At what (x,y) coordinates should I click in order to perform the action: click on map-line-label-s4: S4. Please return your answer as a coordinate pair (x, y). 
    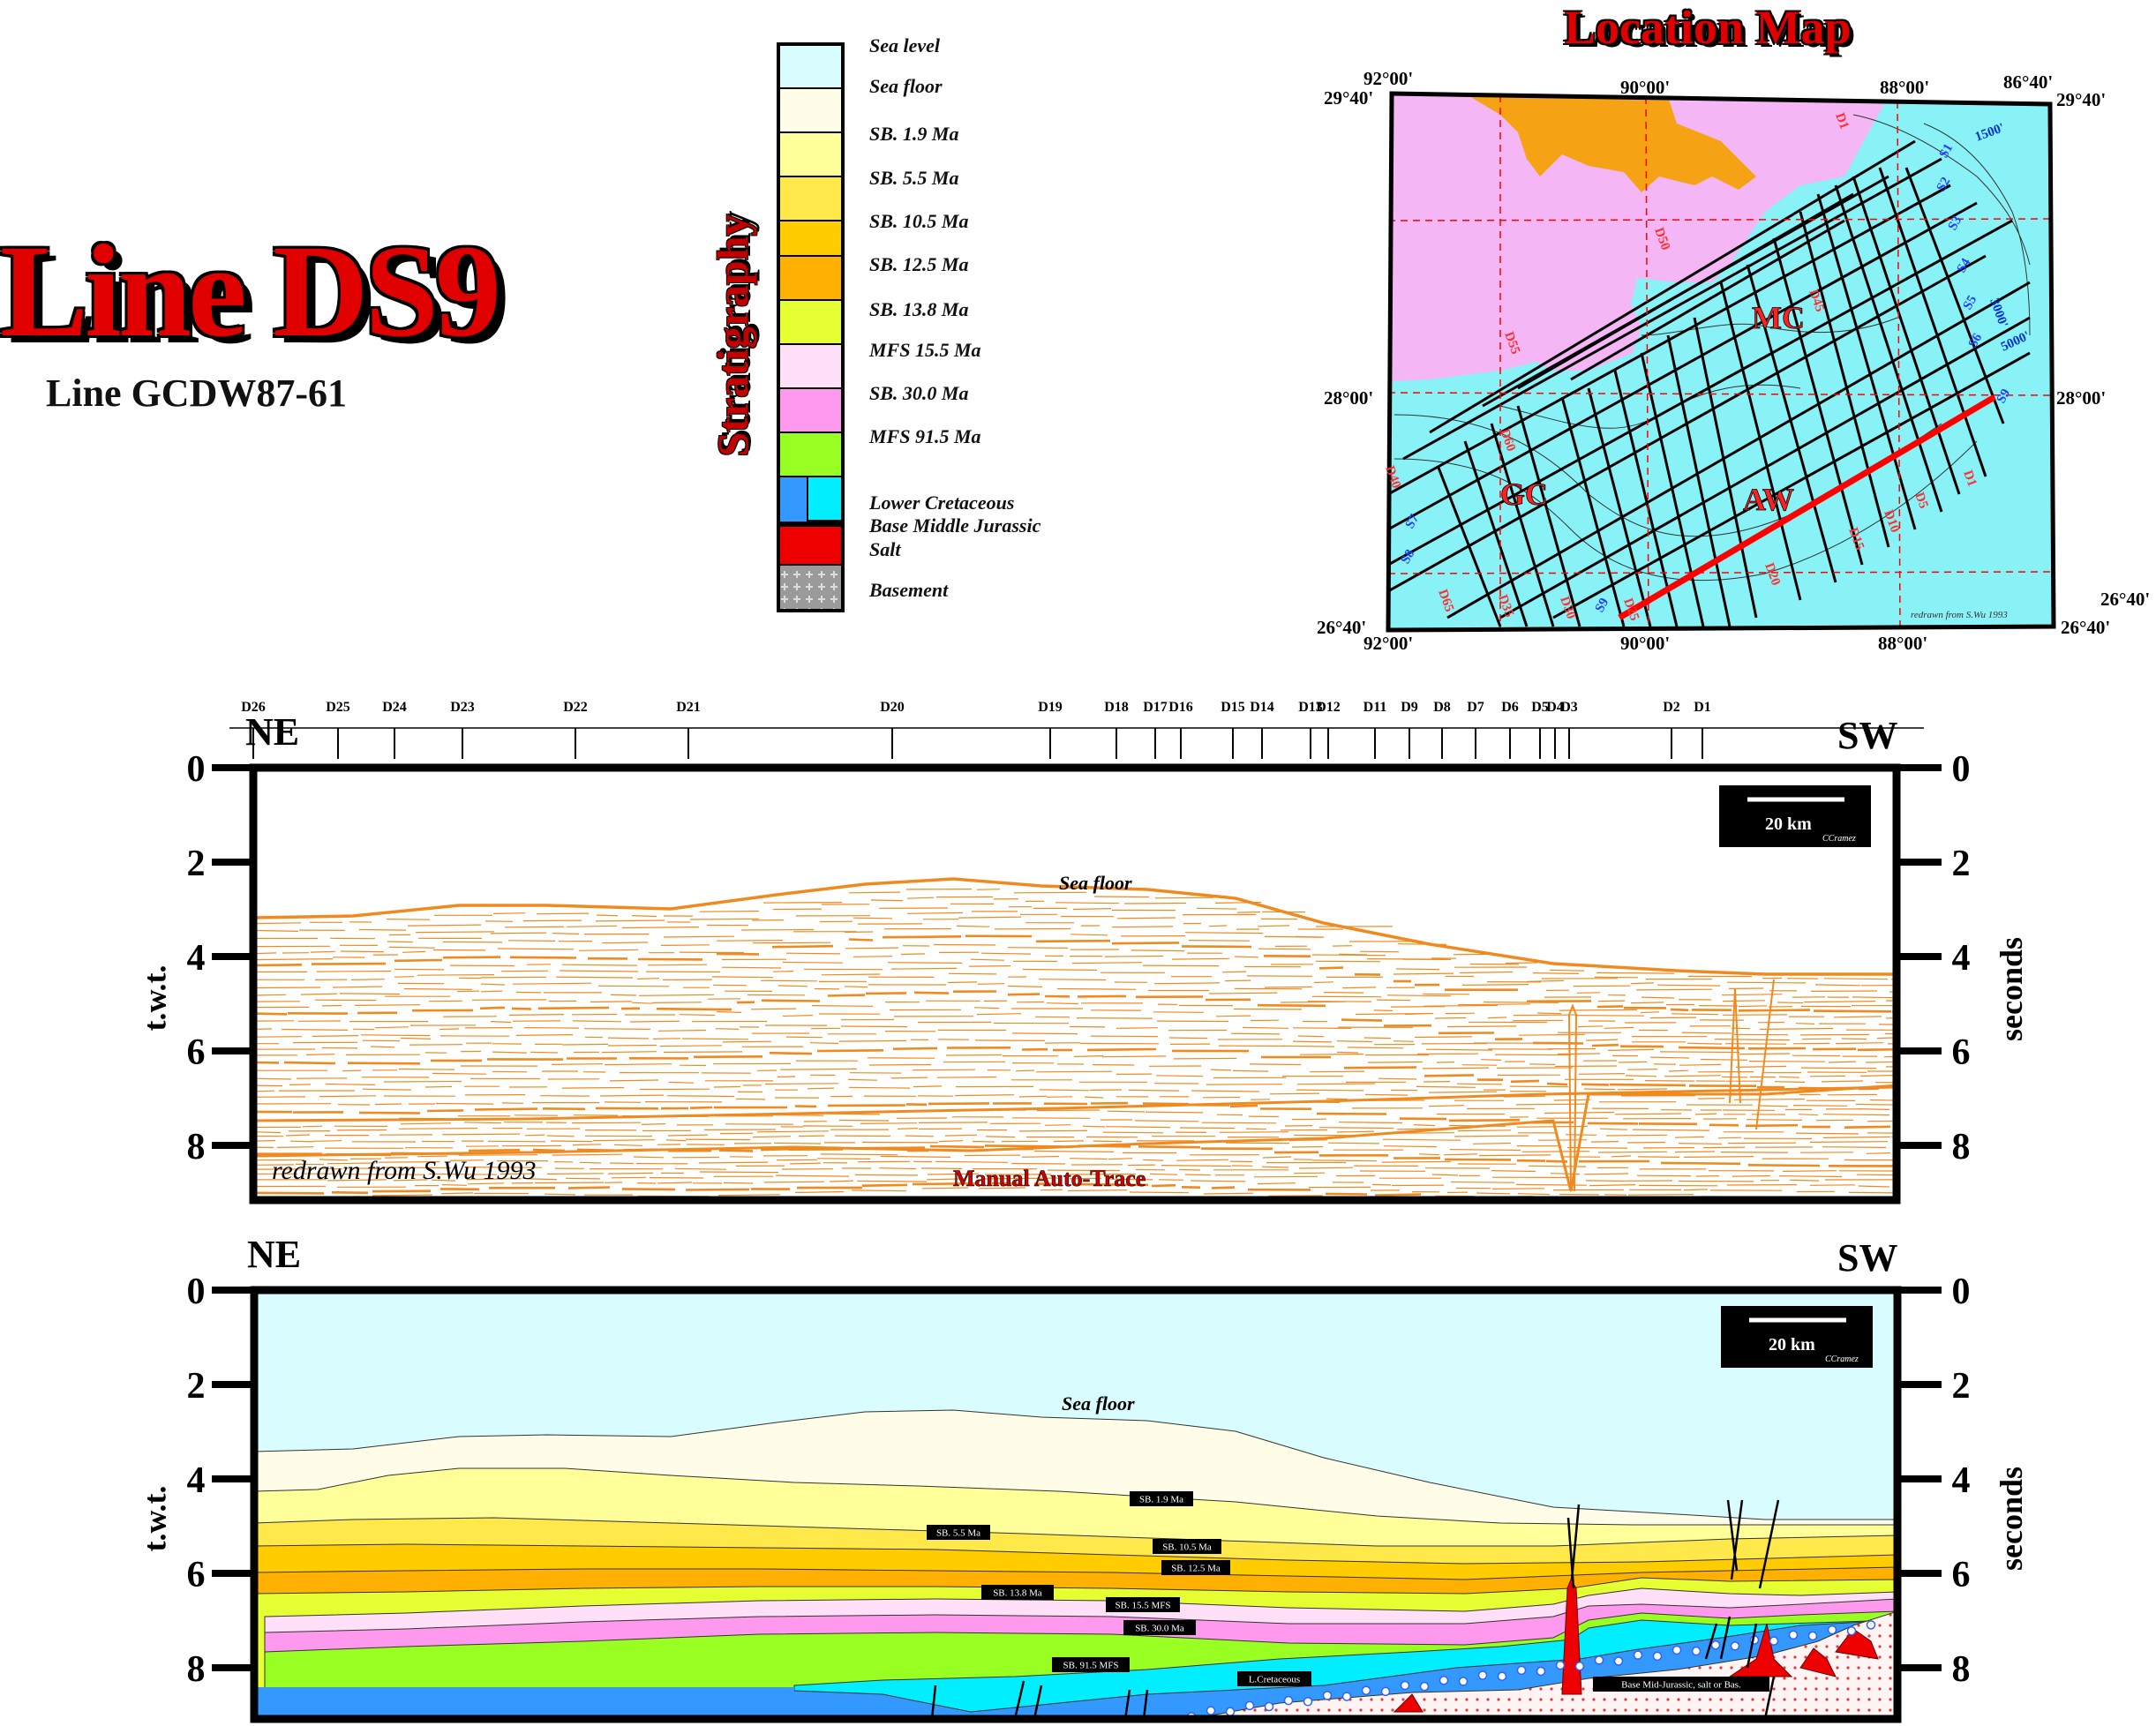
    Looking at the image, I should click on (1965, 265).